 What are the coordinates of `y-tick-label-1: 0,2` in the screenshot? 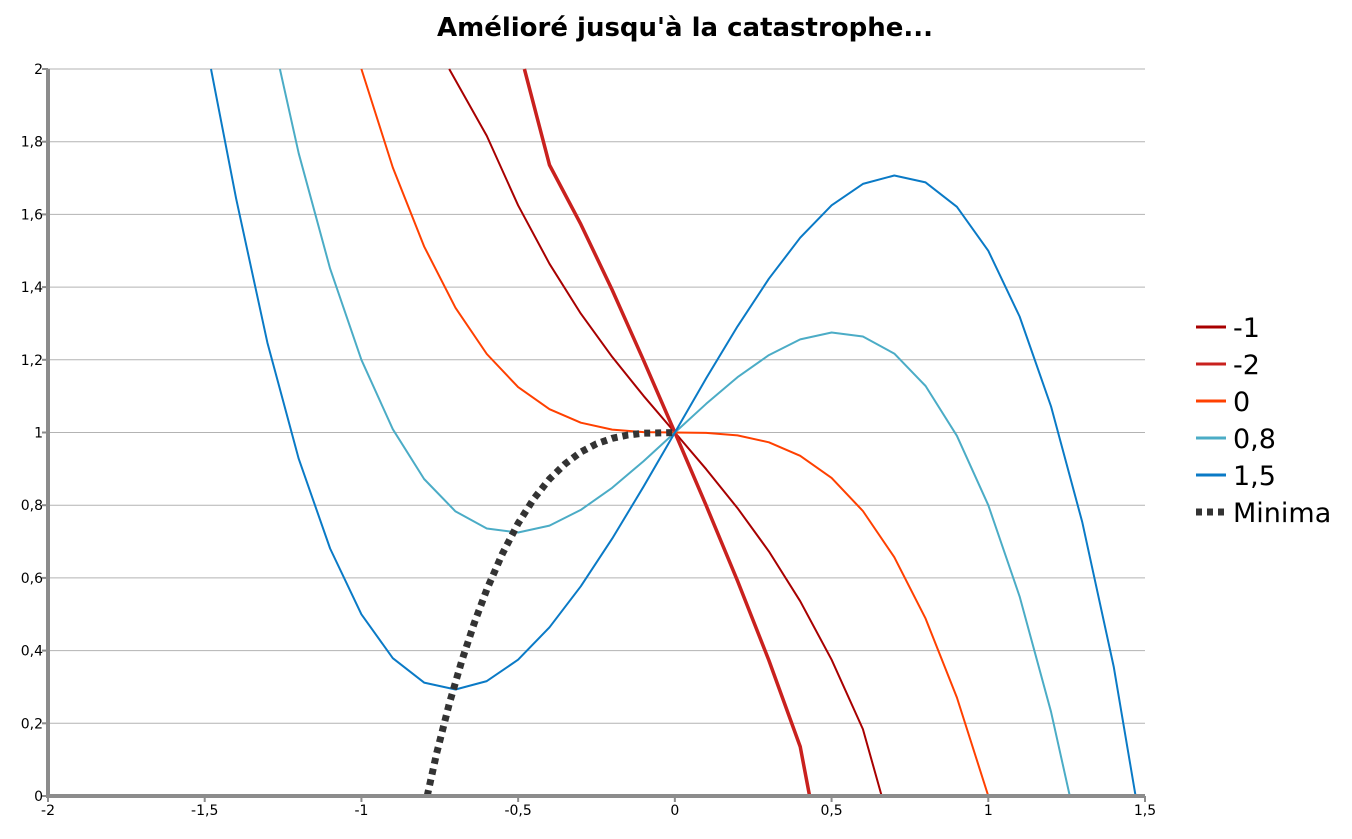 It's located at (32, 724).